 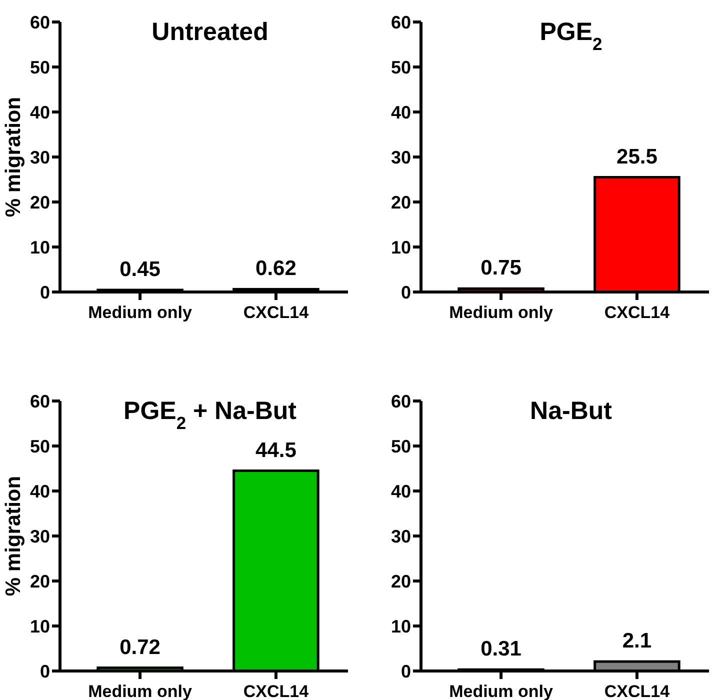 I want to click on data-label: 0.31, so click(x=501, y=649).